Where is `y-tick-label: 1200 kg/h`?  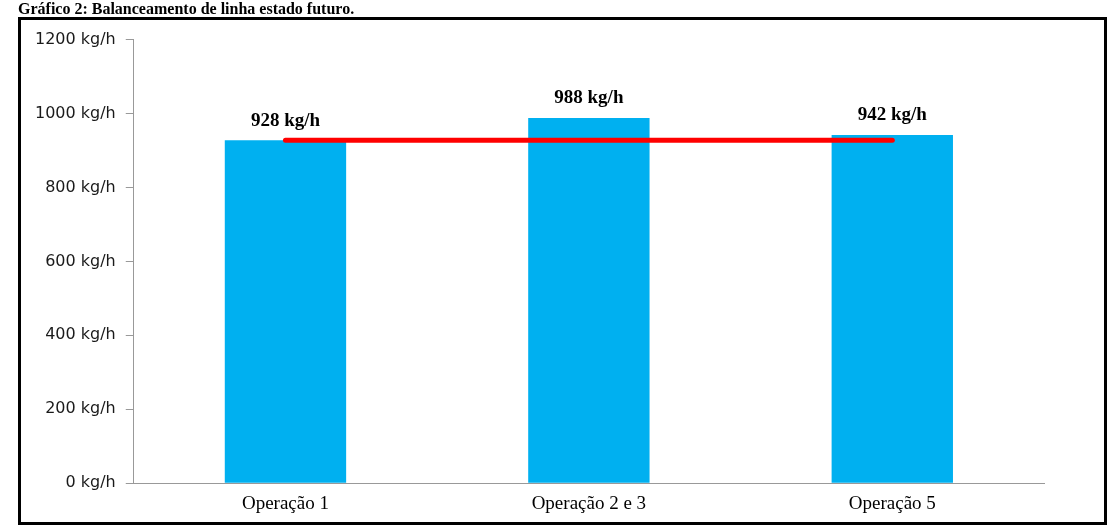
y-tick-label: 1200 kg/h is located at coordinates (75, 38).